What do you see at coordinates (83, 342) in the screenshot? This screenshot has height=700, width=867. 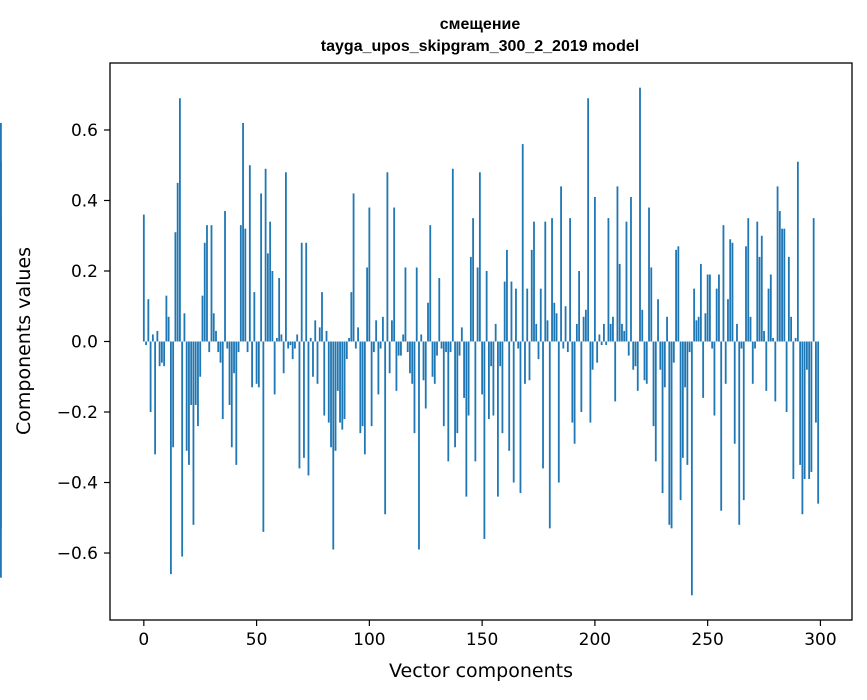 I see `y-axis-ticks: 0.6 0.4 0.2 0.0 −0.2 −0.4 −0.6` at bounding box center [83, 342].